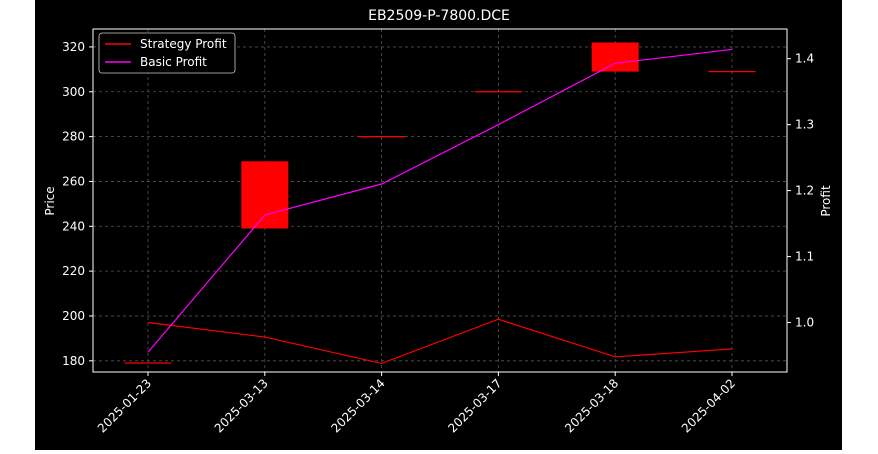 This screenshot has width=878, height=454. Describe the element at coordinates (804, 323) in the screenshot. I see `y-tick-label-right: 1.0` at that location.